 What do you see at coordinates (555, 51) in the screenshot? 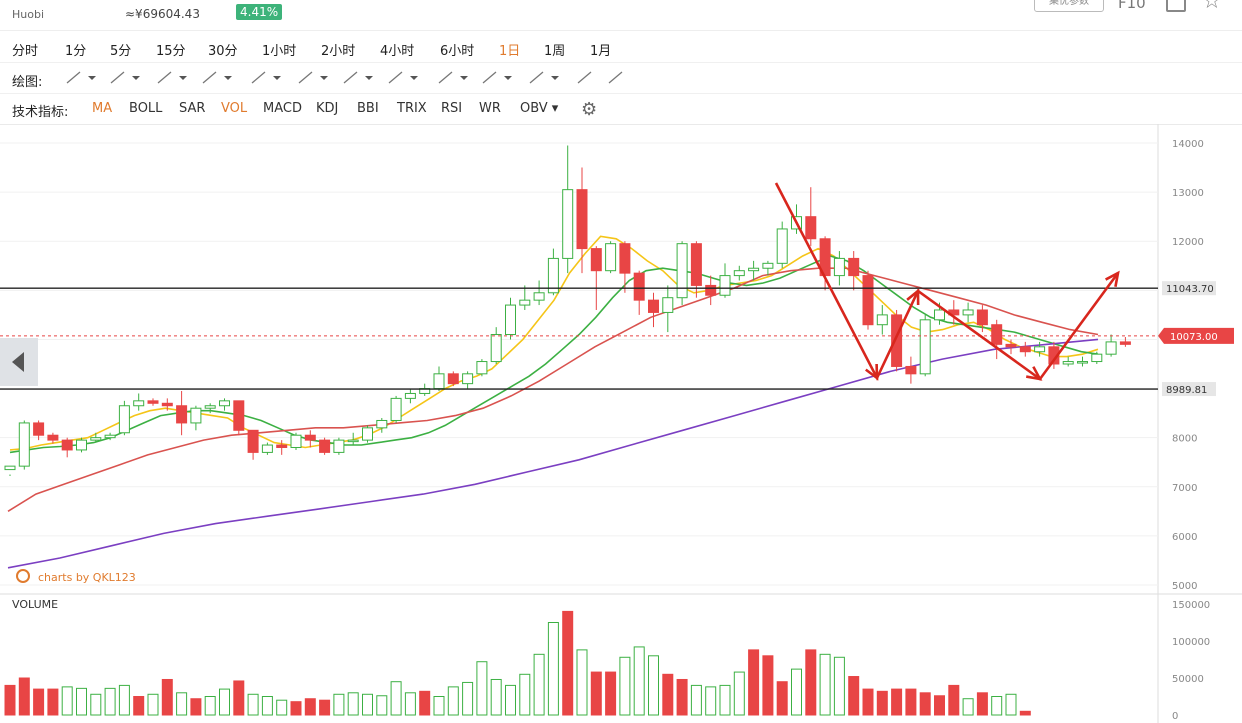
I see `period-tab-10: 1周` at bounding box center [555, 51].